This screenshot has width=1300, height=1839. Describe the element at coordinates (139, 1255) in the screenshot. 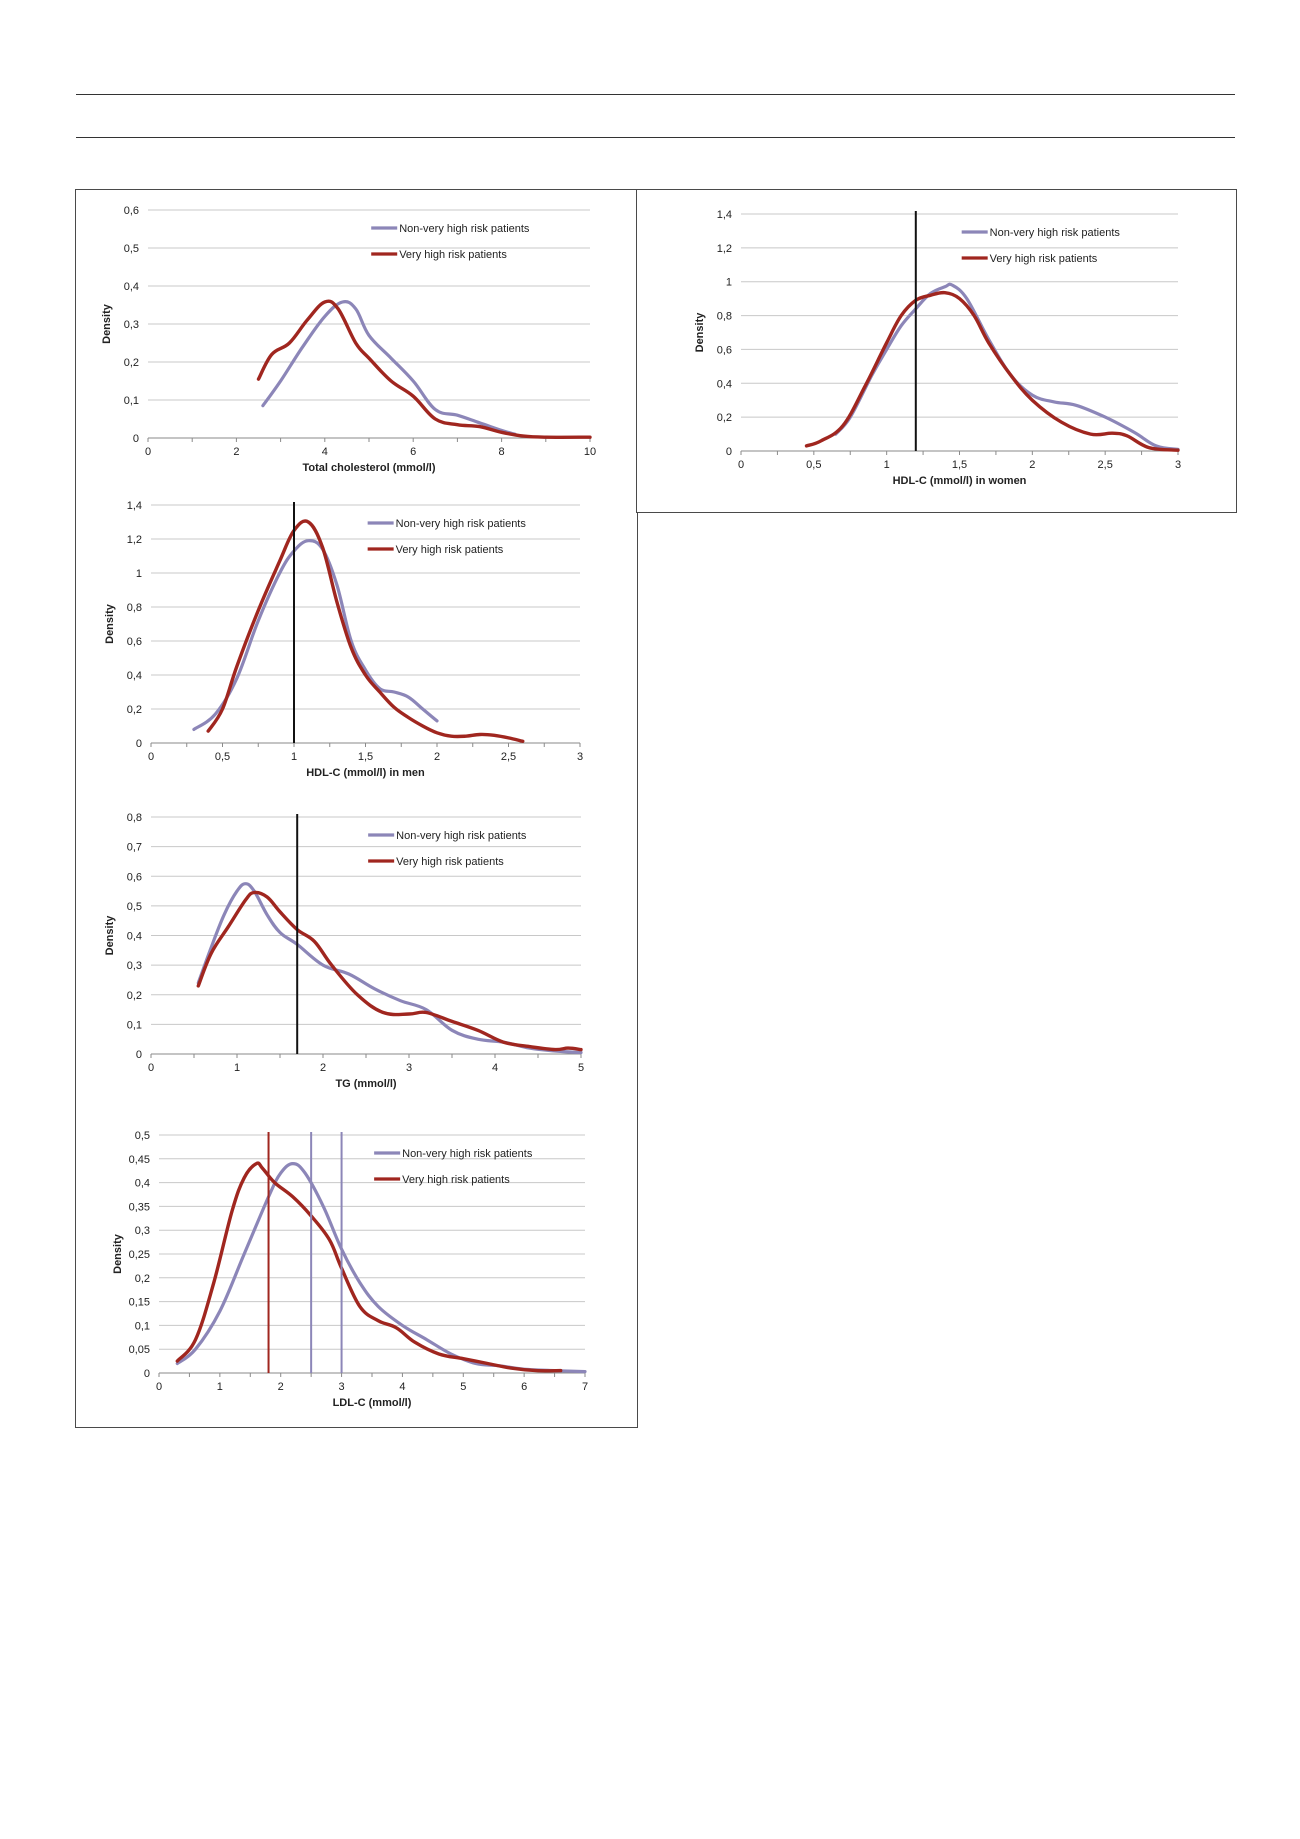

I see `y-tick-label: 0,25` at that location.